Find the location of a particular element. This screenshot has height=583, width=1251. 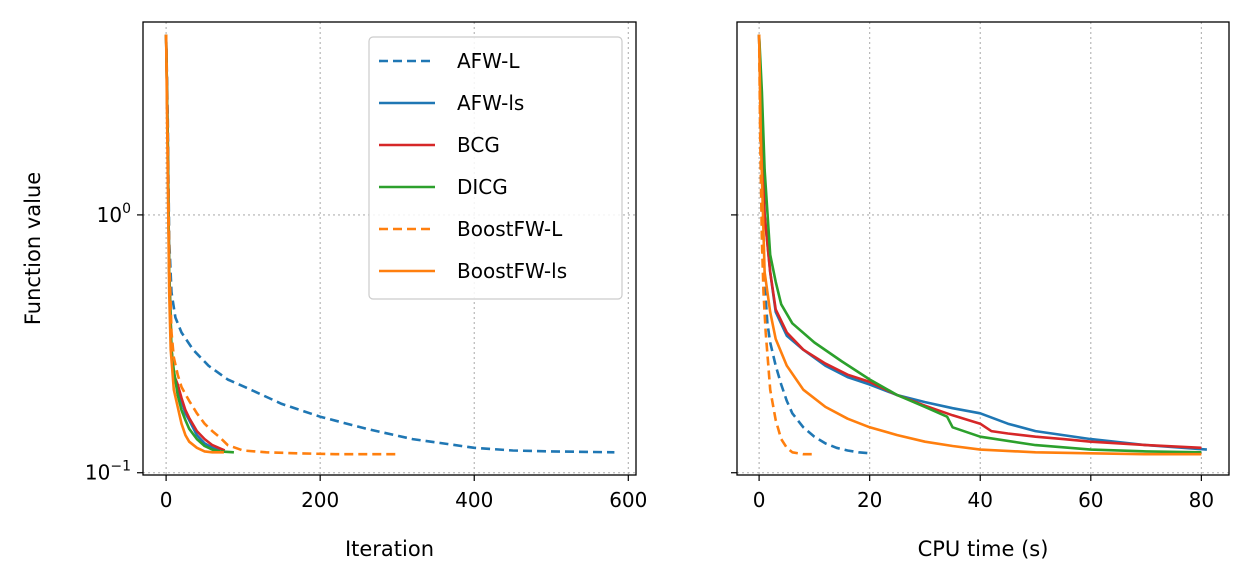

x-tick-label: 80 is located at coordinates (1201, 500).